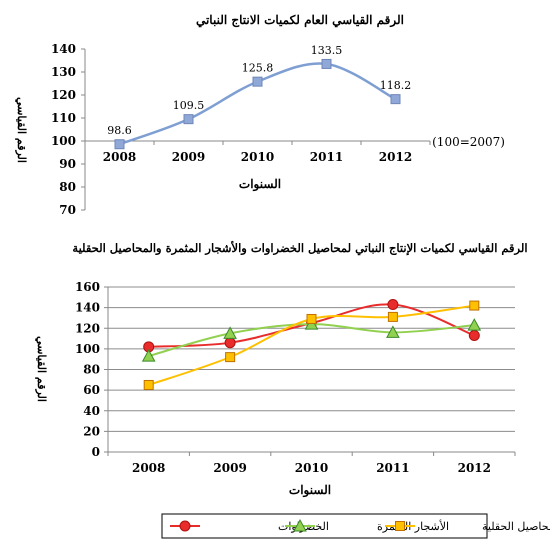  I want to click on data-label: 118.2, so click(396, 85).